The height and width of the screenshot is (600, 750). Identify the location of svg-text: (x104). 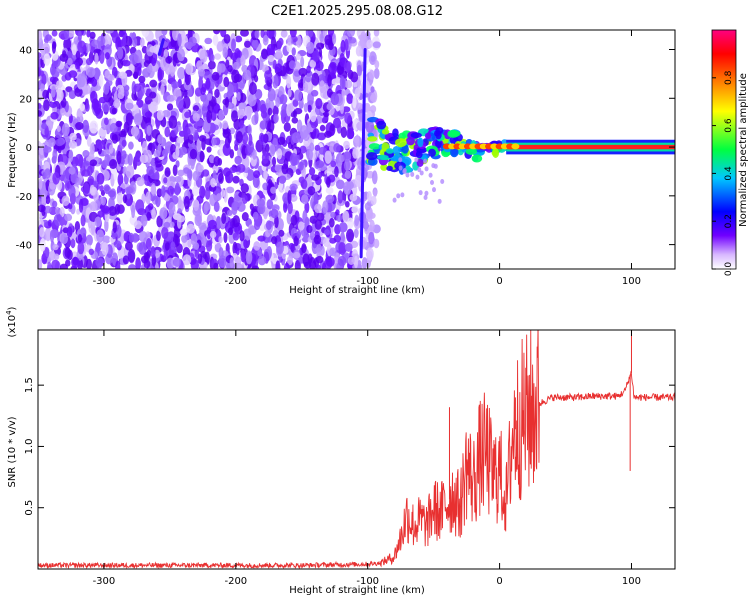
(11, 321).